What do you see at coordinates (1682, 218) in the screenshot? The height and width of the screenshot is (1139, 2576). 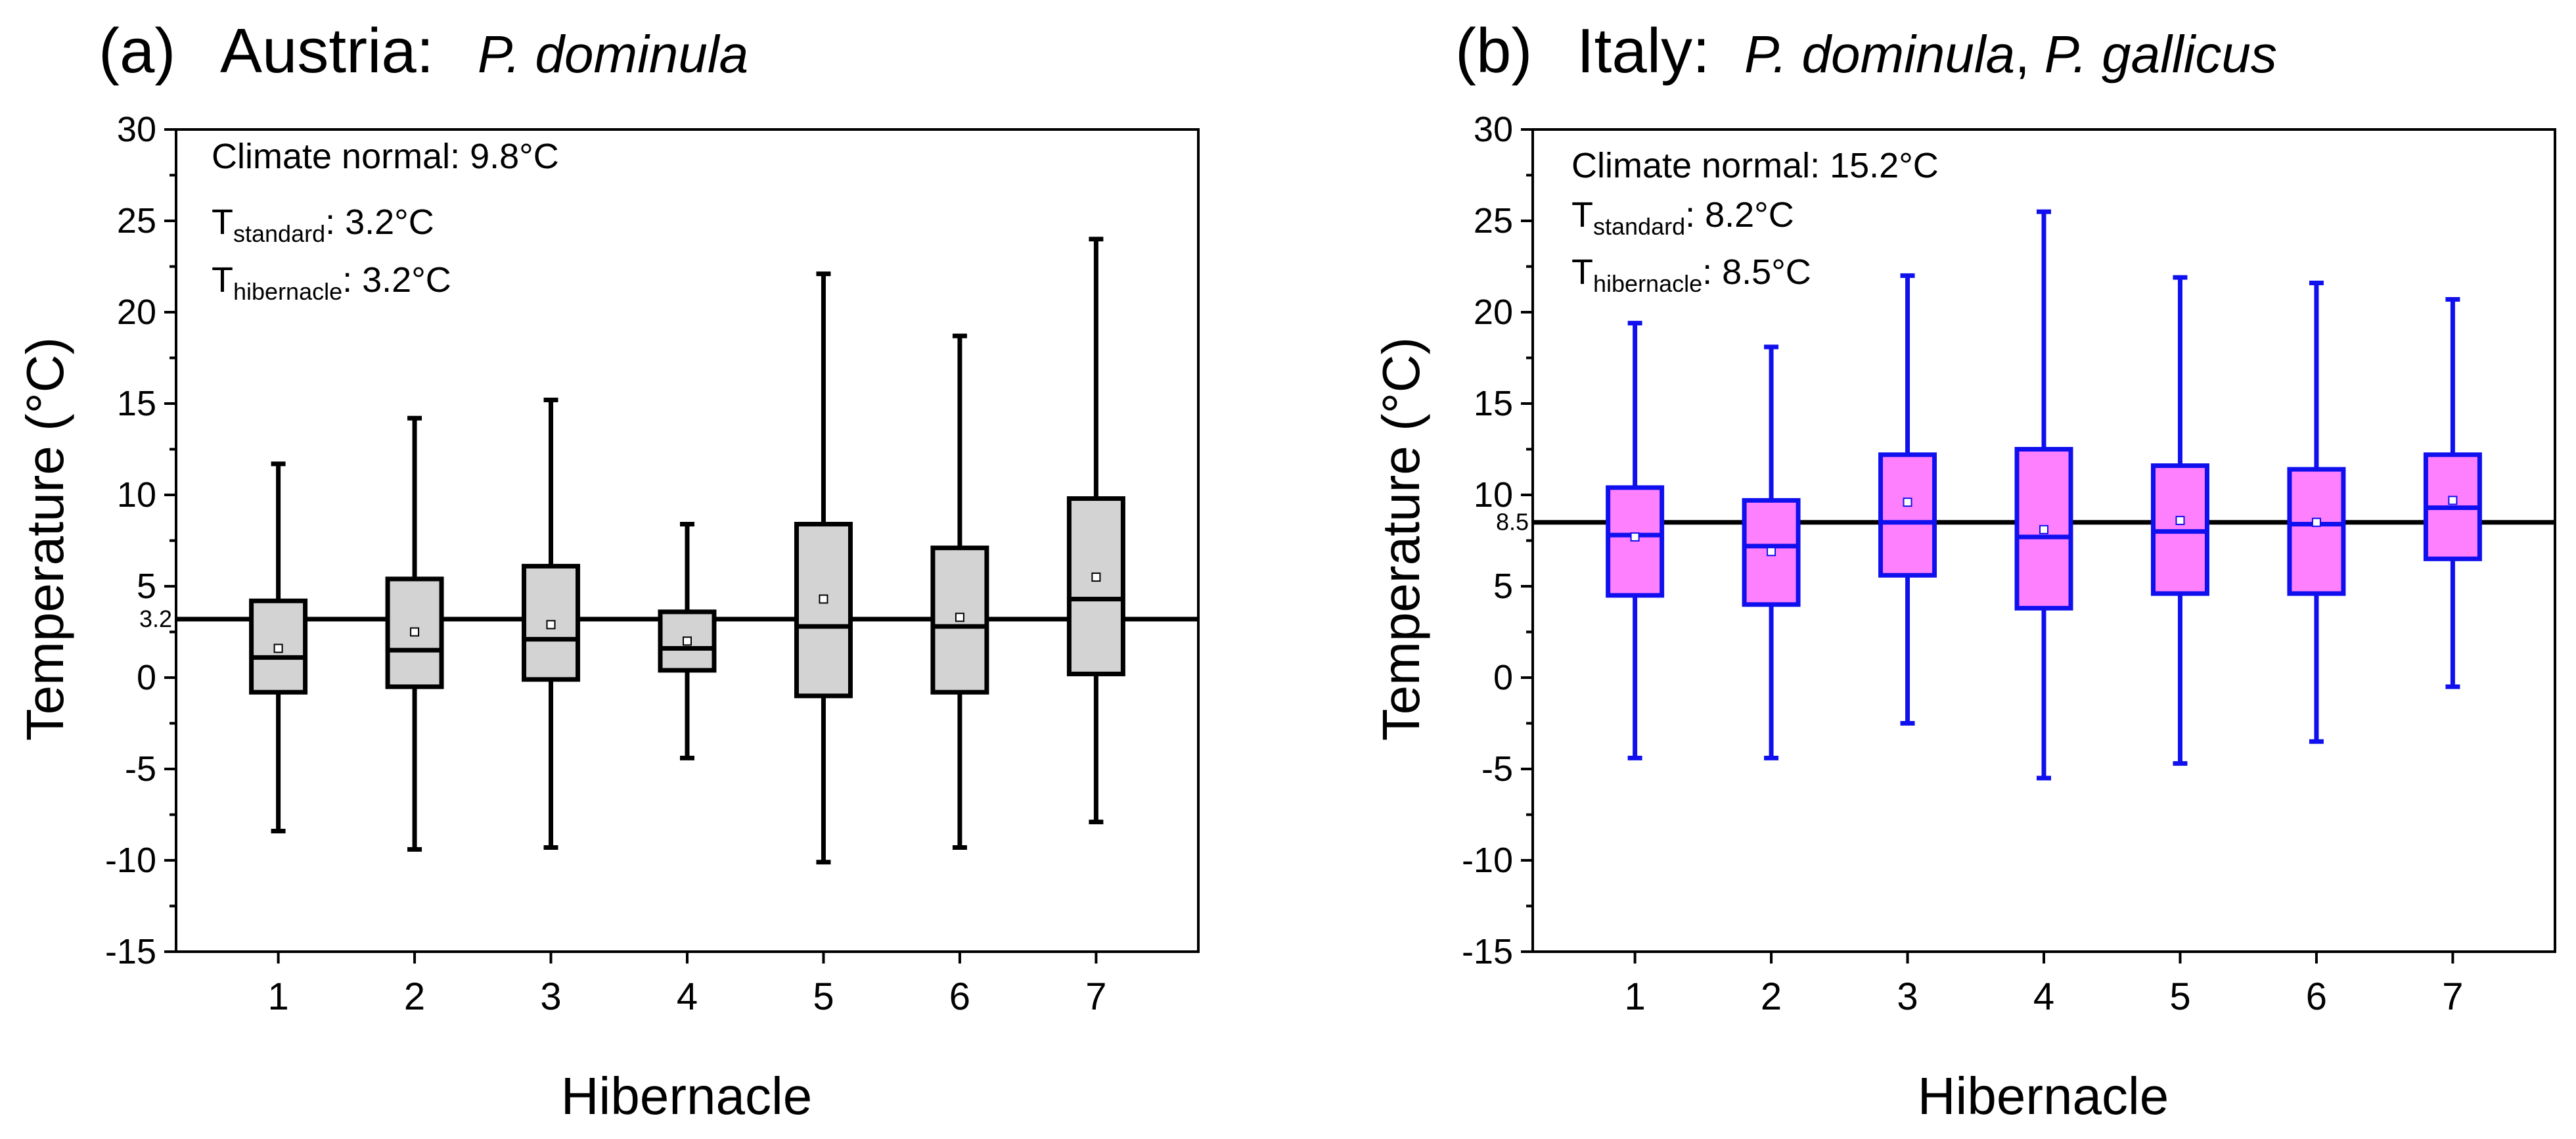 I see `t-standard-label: Tstandard: 8.2°C` at bounding box center [1682, 218].